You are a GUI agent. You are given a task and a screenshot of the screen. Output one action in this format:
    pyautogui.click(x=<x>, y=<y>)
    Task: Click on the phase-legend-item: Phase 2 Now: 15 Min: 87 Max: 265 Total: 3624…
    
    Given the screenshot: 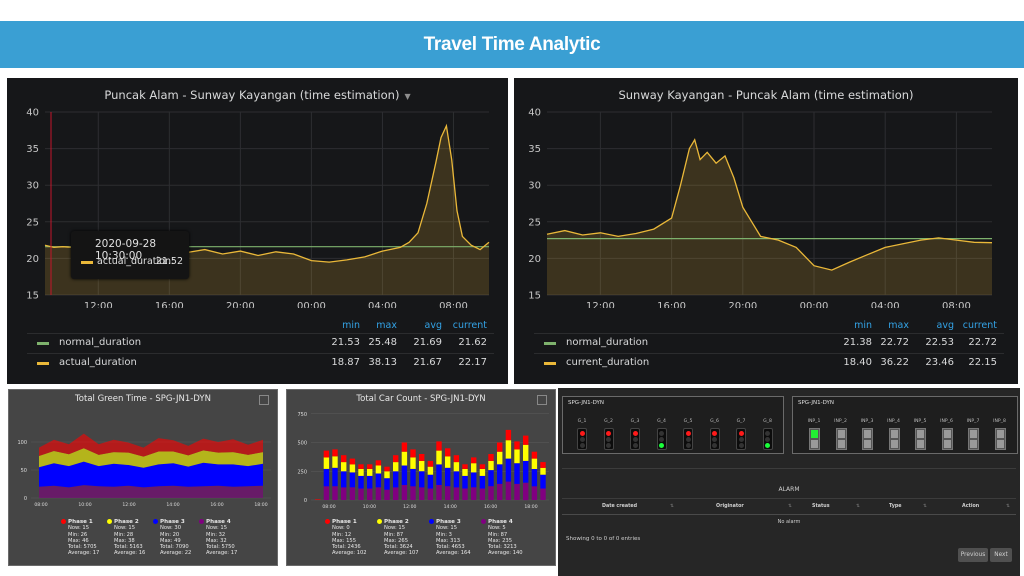 What is the action you would take?
    pyautogui.click(x=398, y=538)
    